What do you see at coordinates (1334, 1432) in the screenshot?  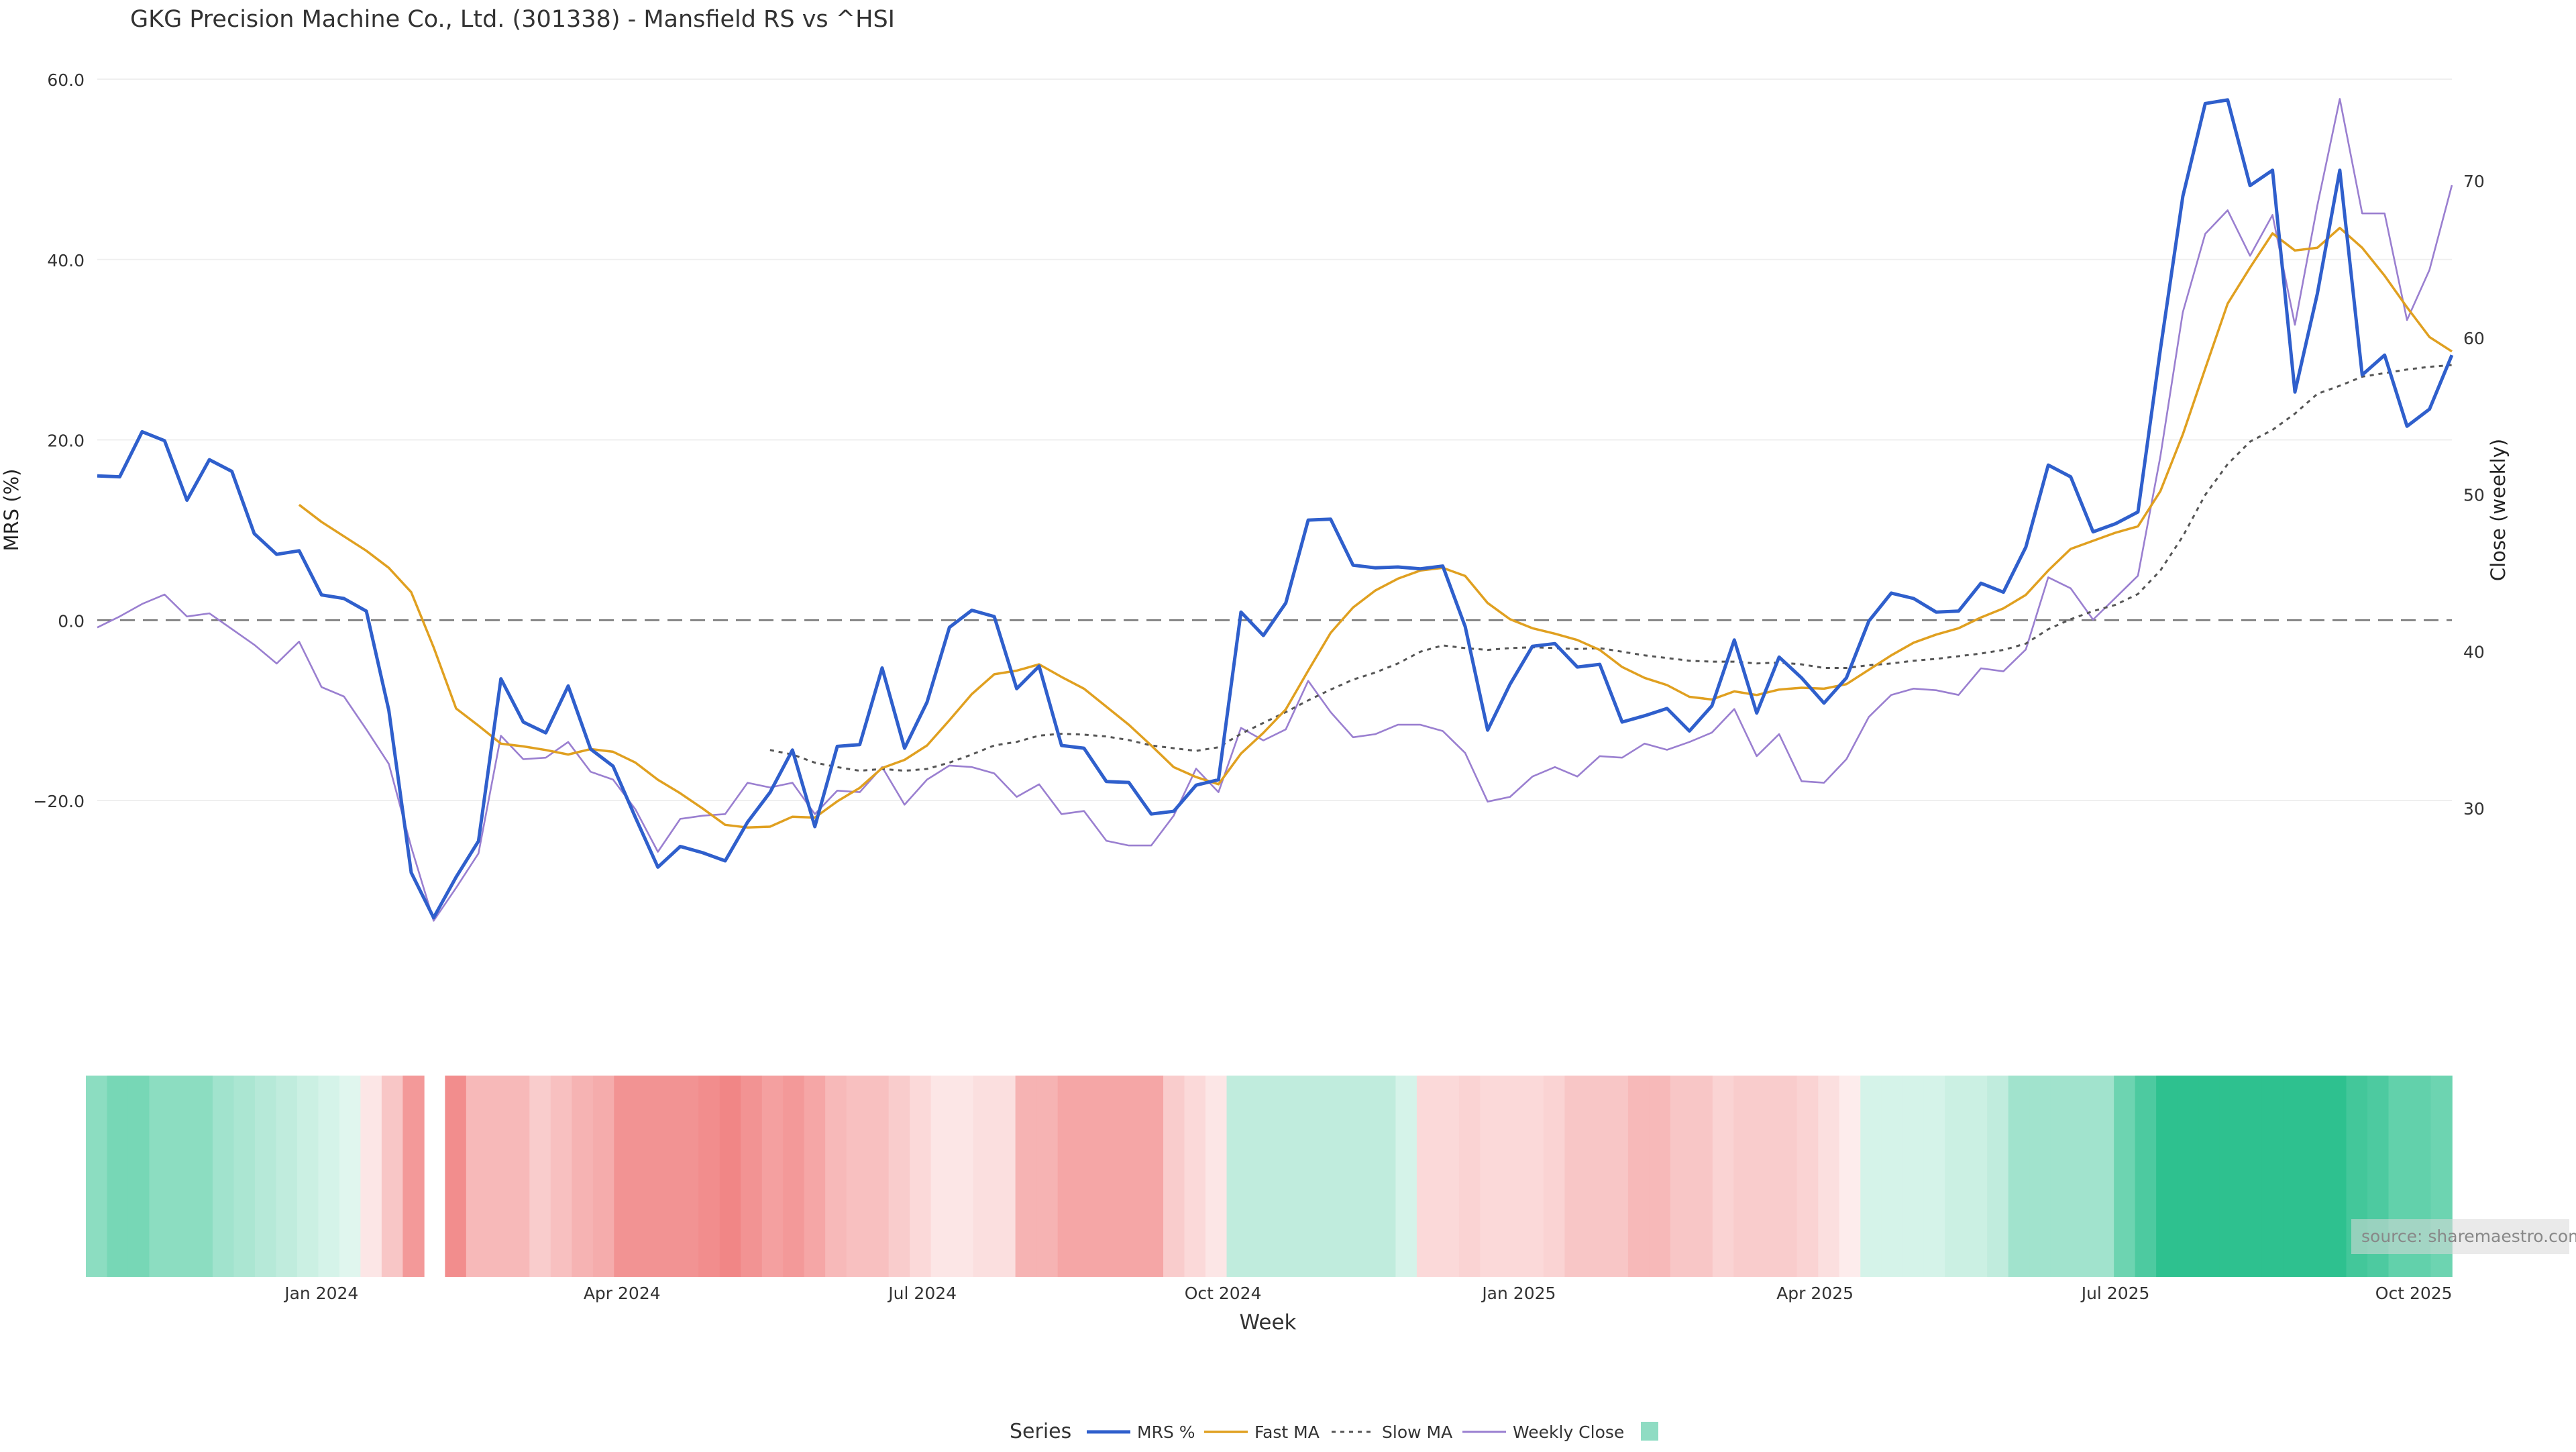 I see `legend: Series MRS % Fast MA Slow MA Weekly Close` at bounding box center [1334, 1432].